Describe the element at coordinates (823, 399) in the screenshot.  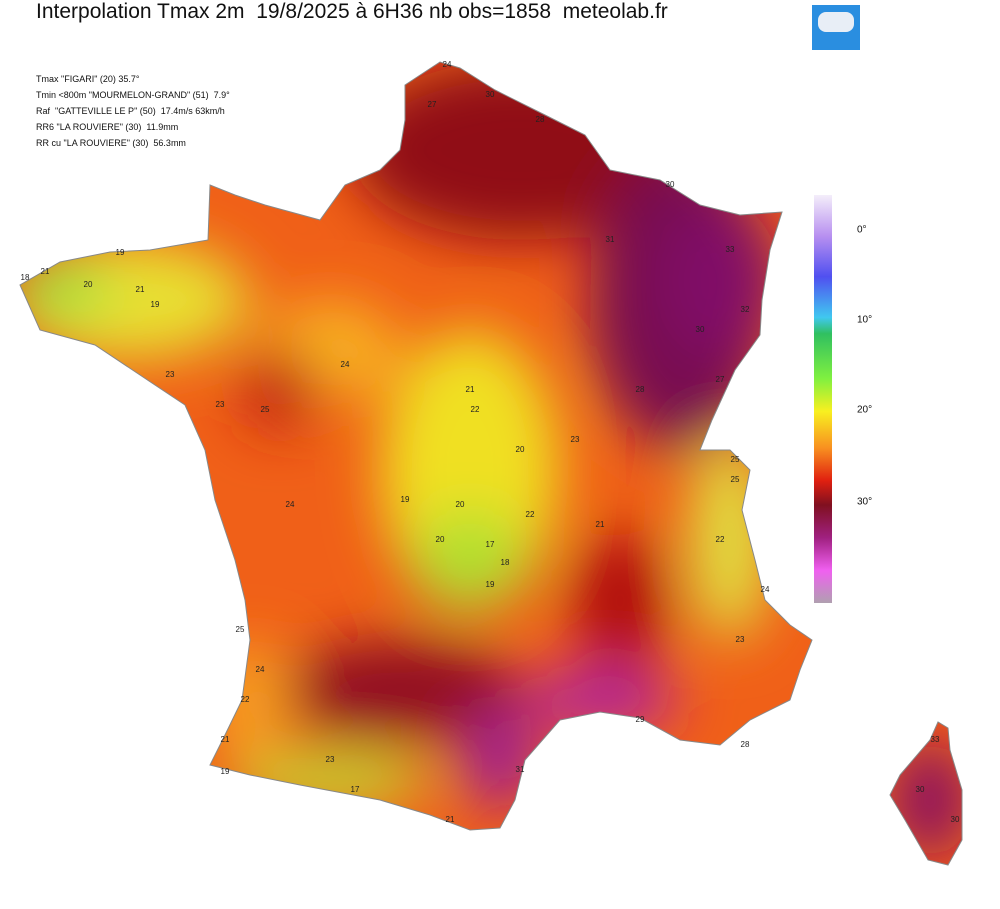
I see `colorbar` at that location.